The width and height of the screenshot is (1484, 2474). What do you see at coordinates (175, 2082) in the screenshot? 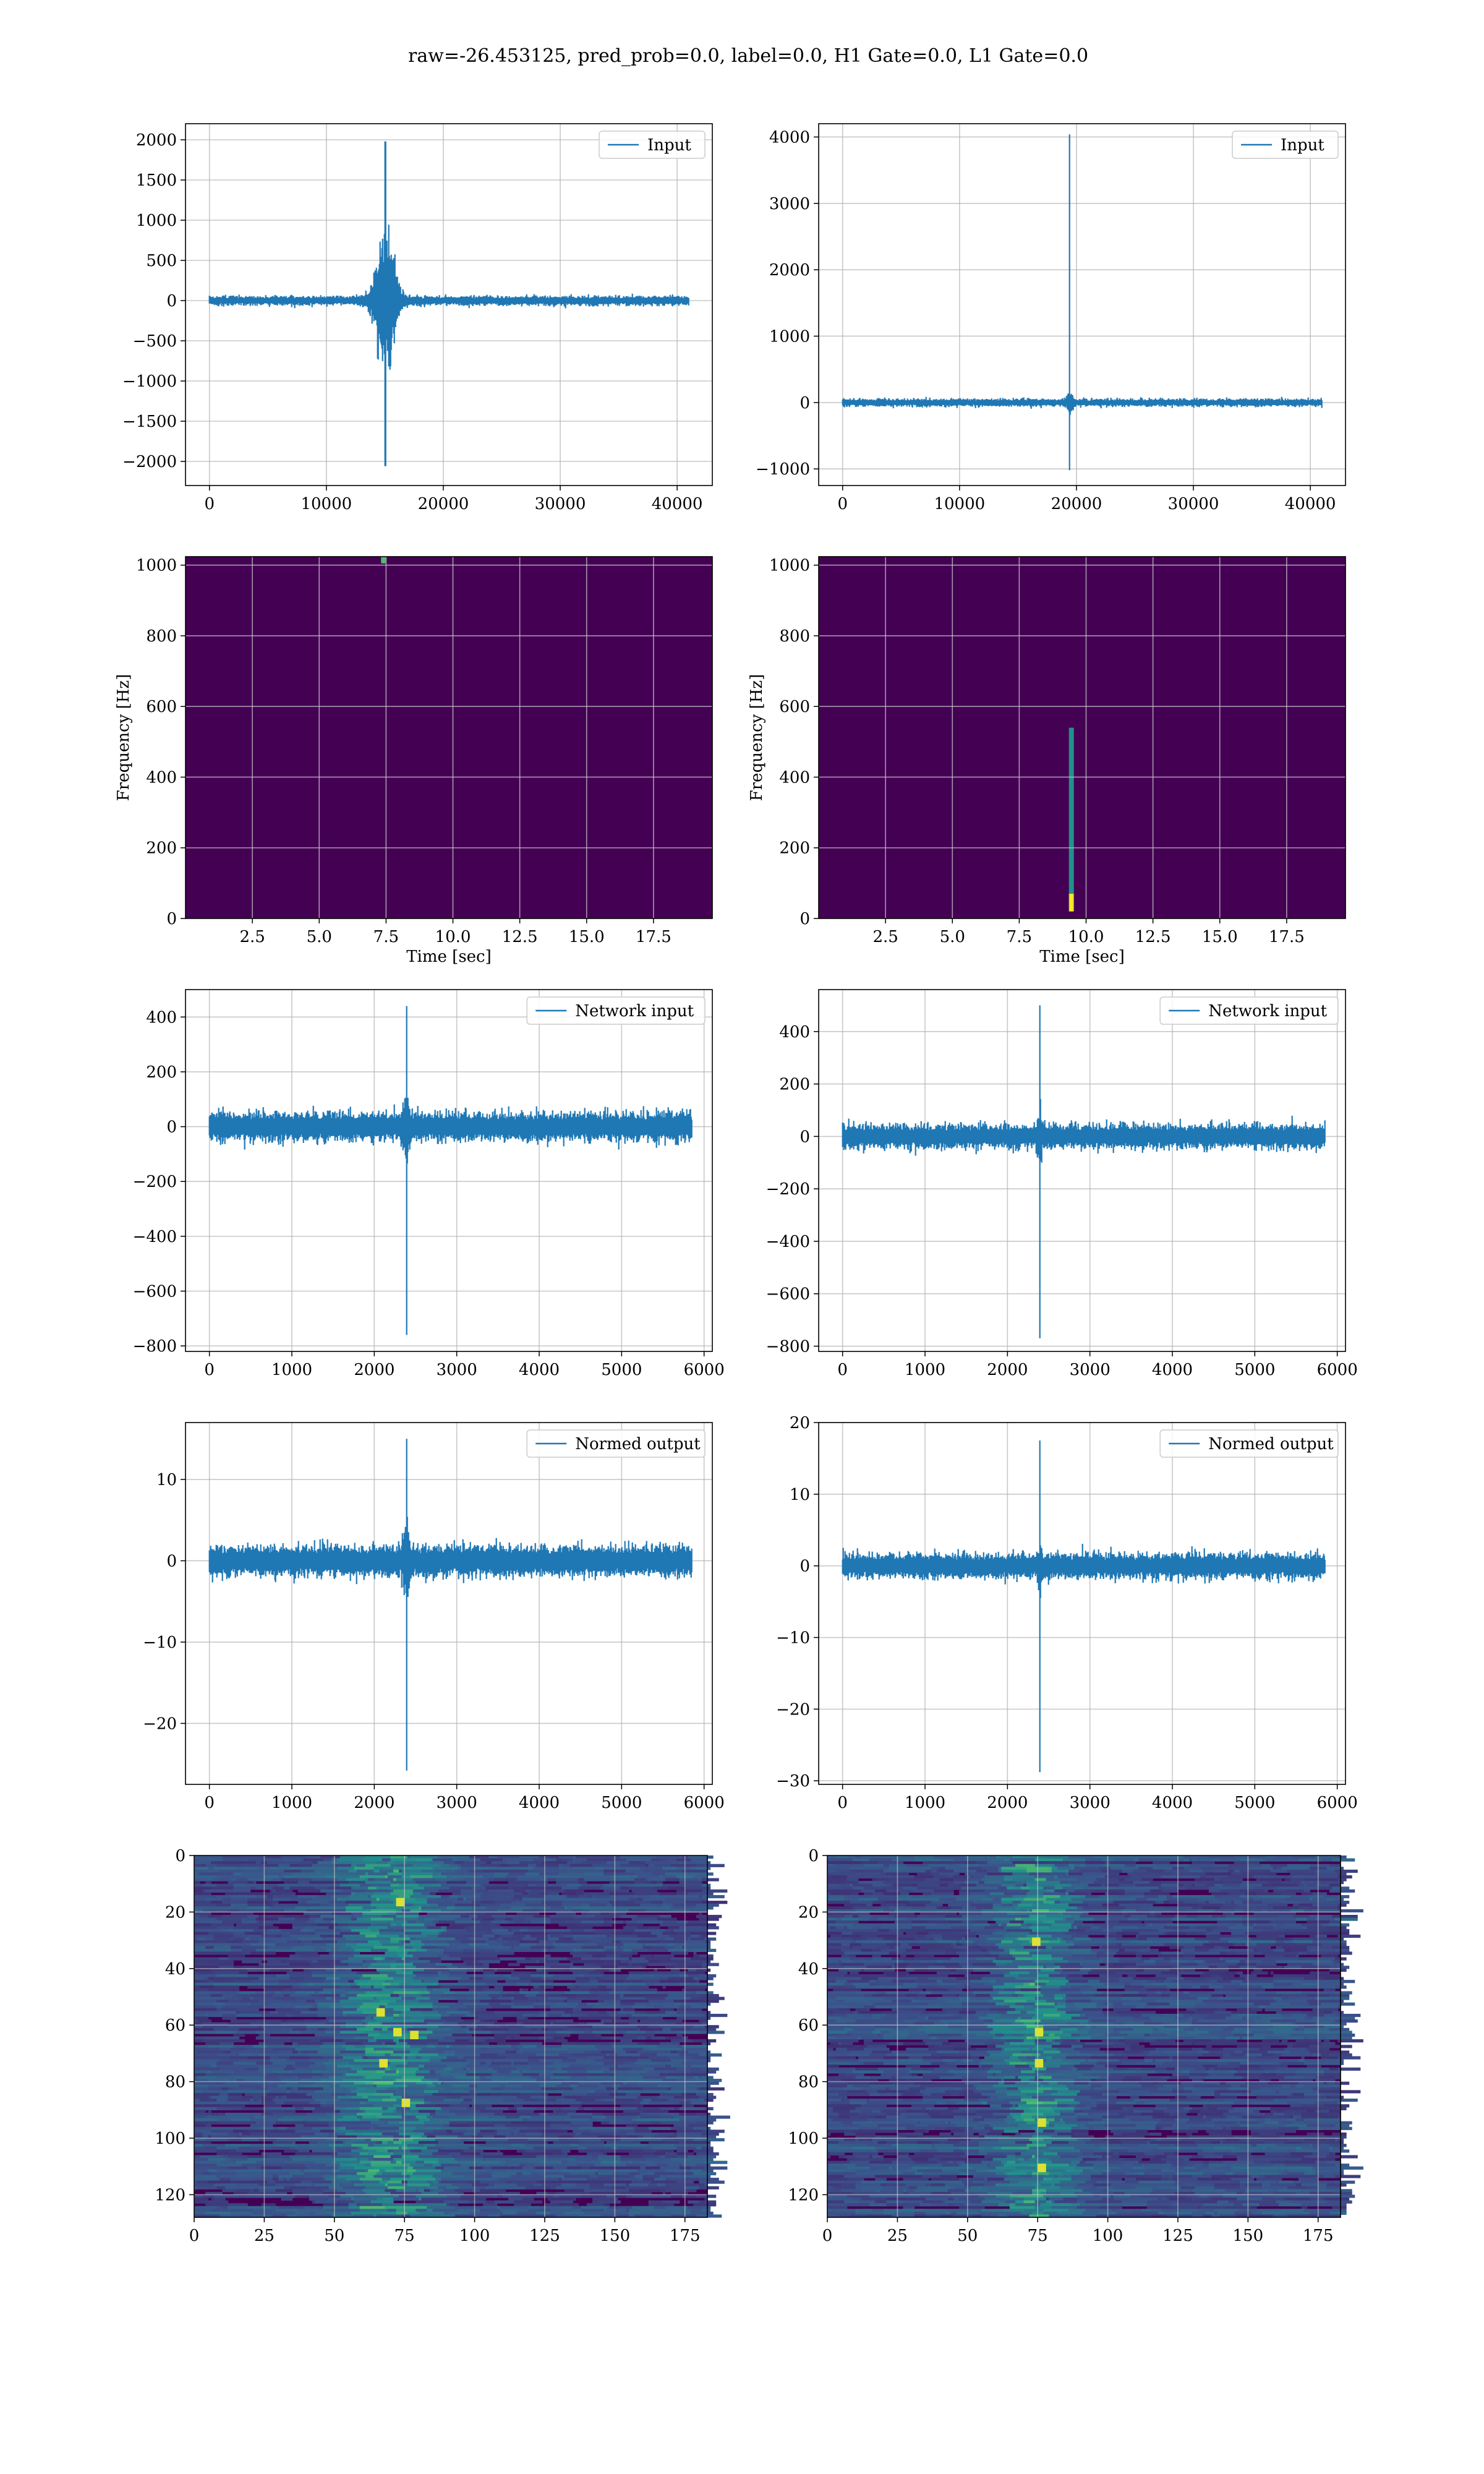
I see `feature-map-h1-ytick-label: 80` at bounding box center [175, 2082].